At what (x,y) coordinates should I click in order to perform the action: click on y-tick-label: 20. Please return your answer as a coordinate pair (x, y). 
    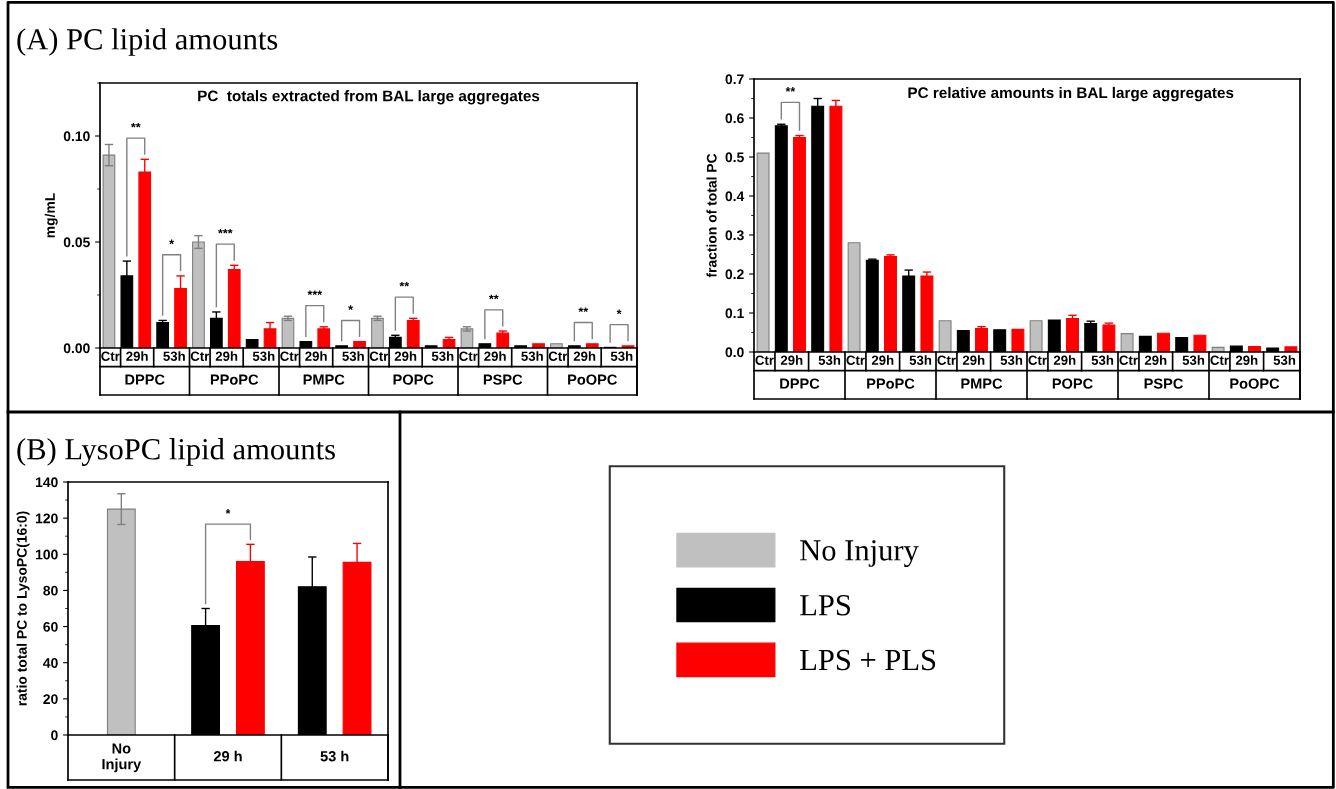
    Looking at the image, I should click on (50, 699).